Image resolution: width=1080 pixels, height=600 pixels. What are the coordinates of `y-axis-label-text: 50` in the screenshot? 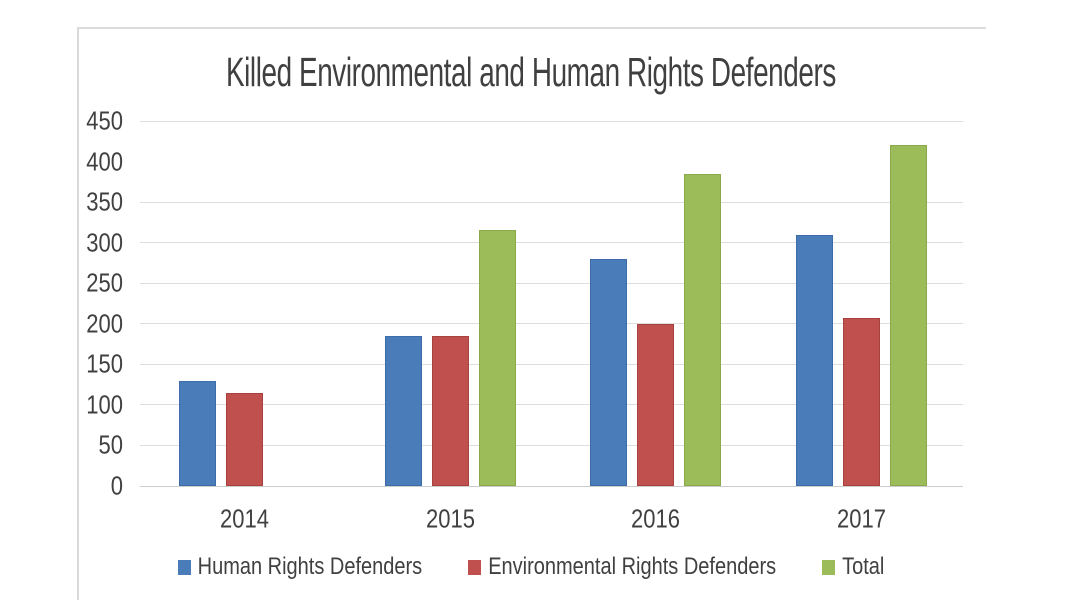 It's located at (110, 445).